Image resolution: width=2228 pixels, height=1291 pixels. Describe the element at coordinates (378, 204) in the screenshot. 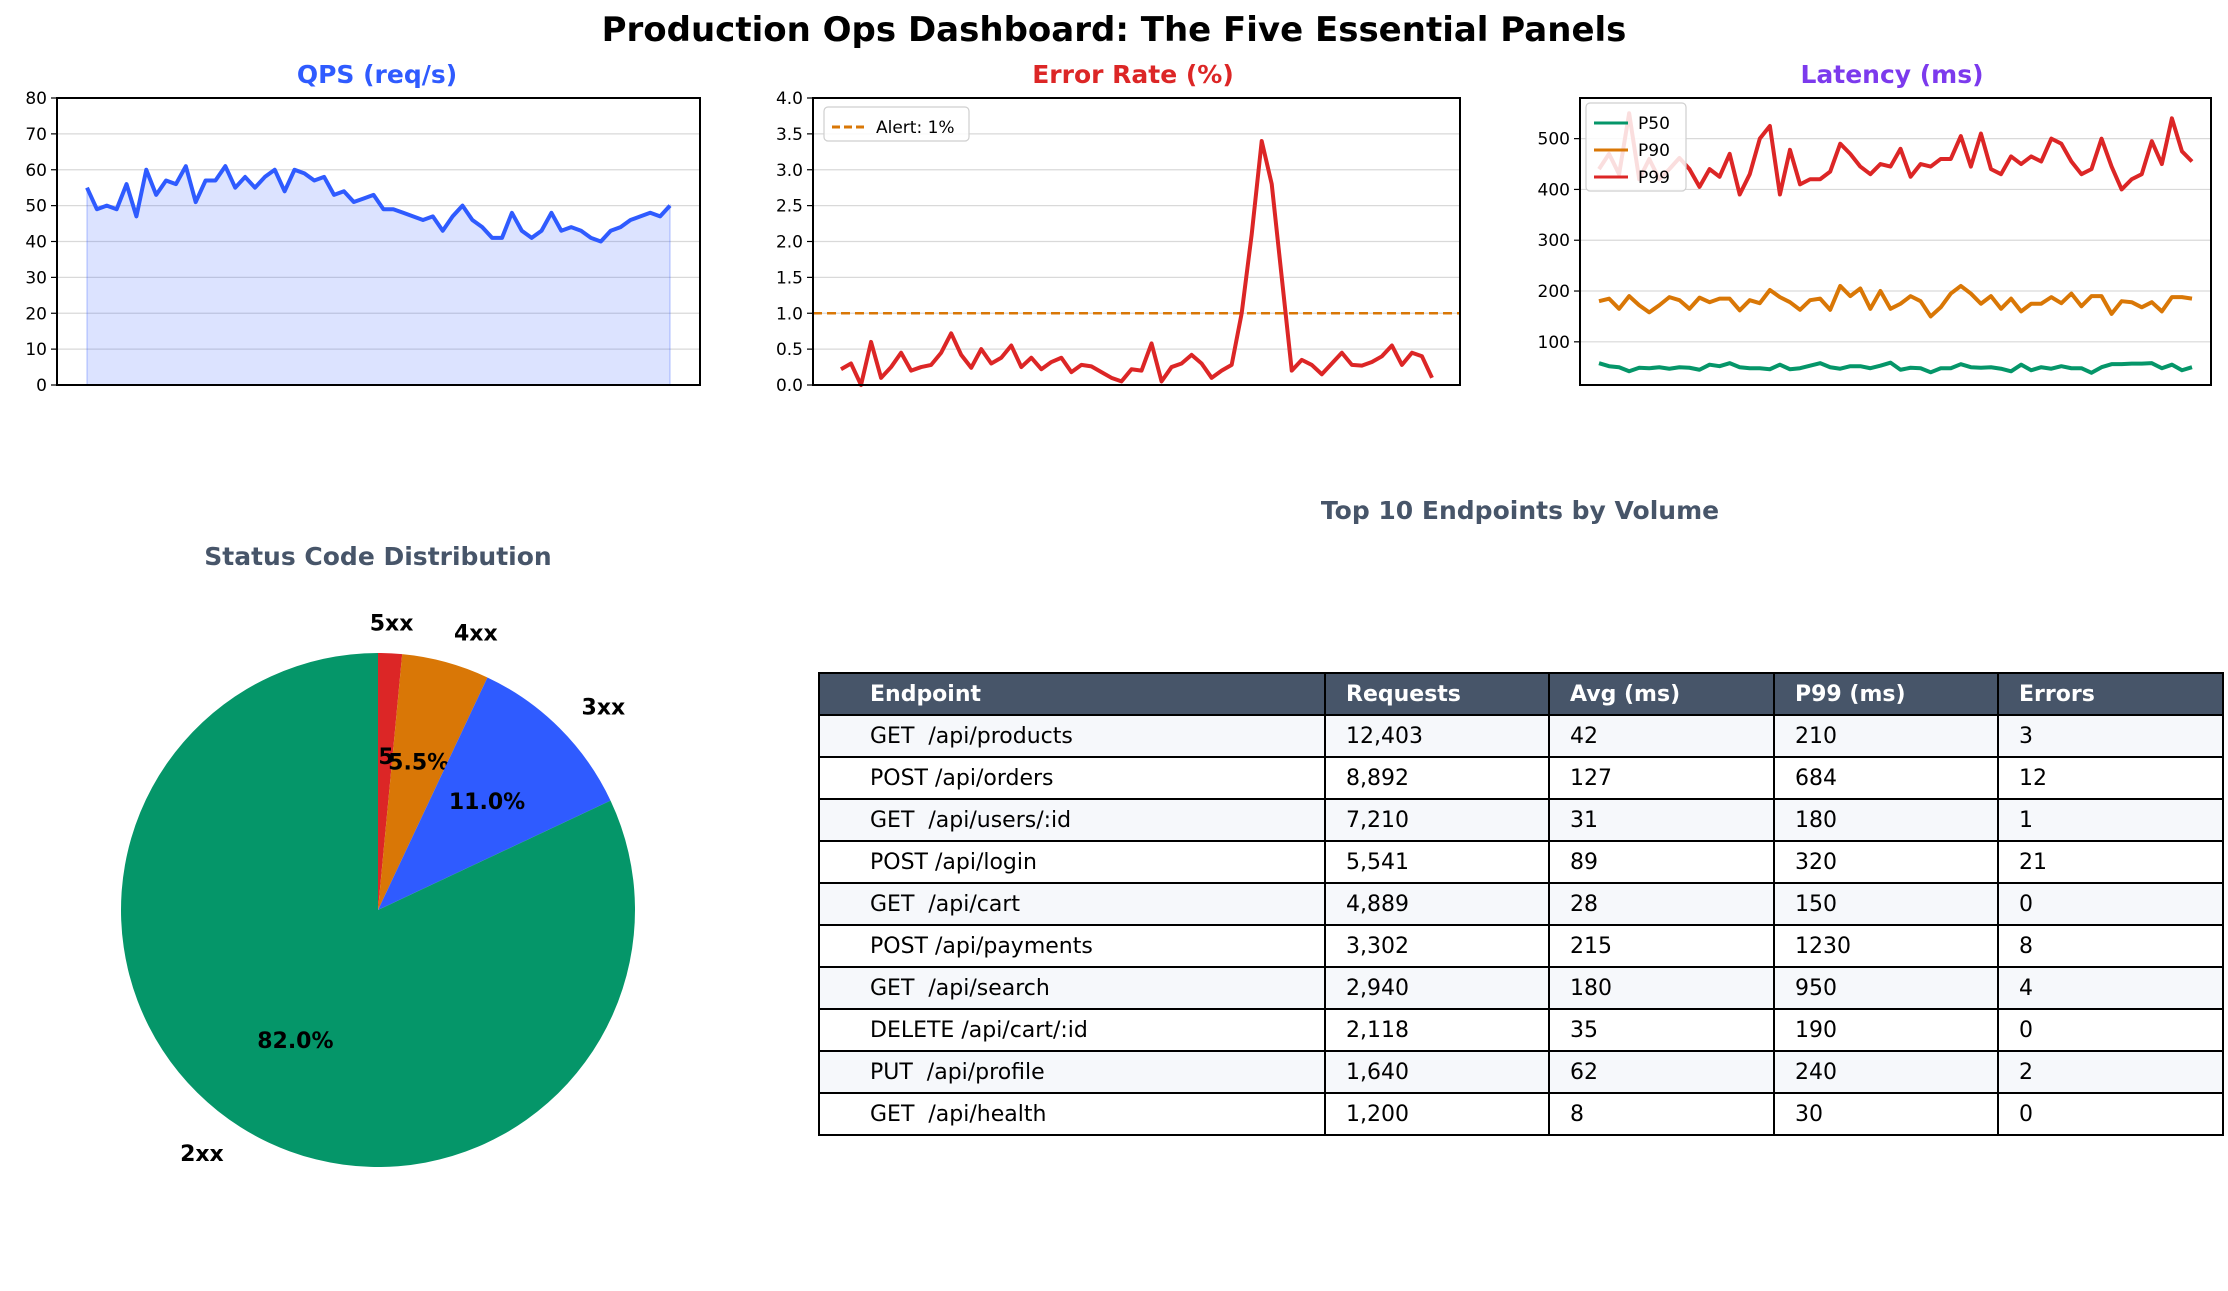

I see `qps-line` at that location.